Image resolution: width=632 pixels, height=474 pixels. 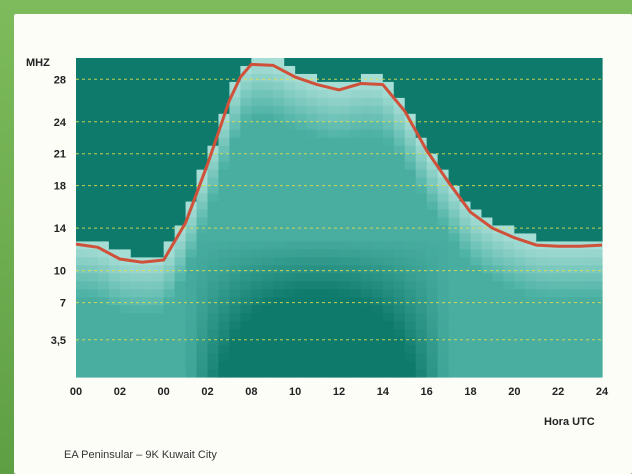 What do you see at coordinates (251, 392) in the screenshot?
I see `x-tick-label: 08` at bounding box center [251, 392].